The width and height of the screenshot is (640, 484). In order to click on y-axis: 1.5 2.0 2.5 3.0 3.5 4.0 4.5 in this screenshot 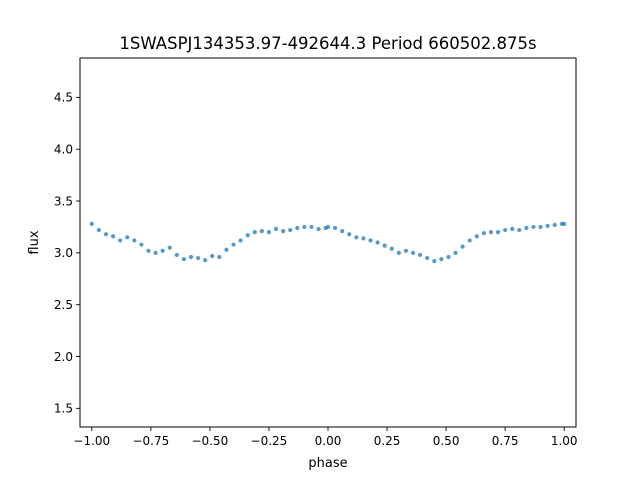, I will do `click(67, 253)`.